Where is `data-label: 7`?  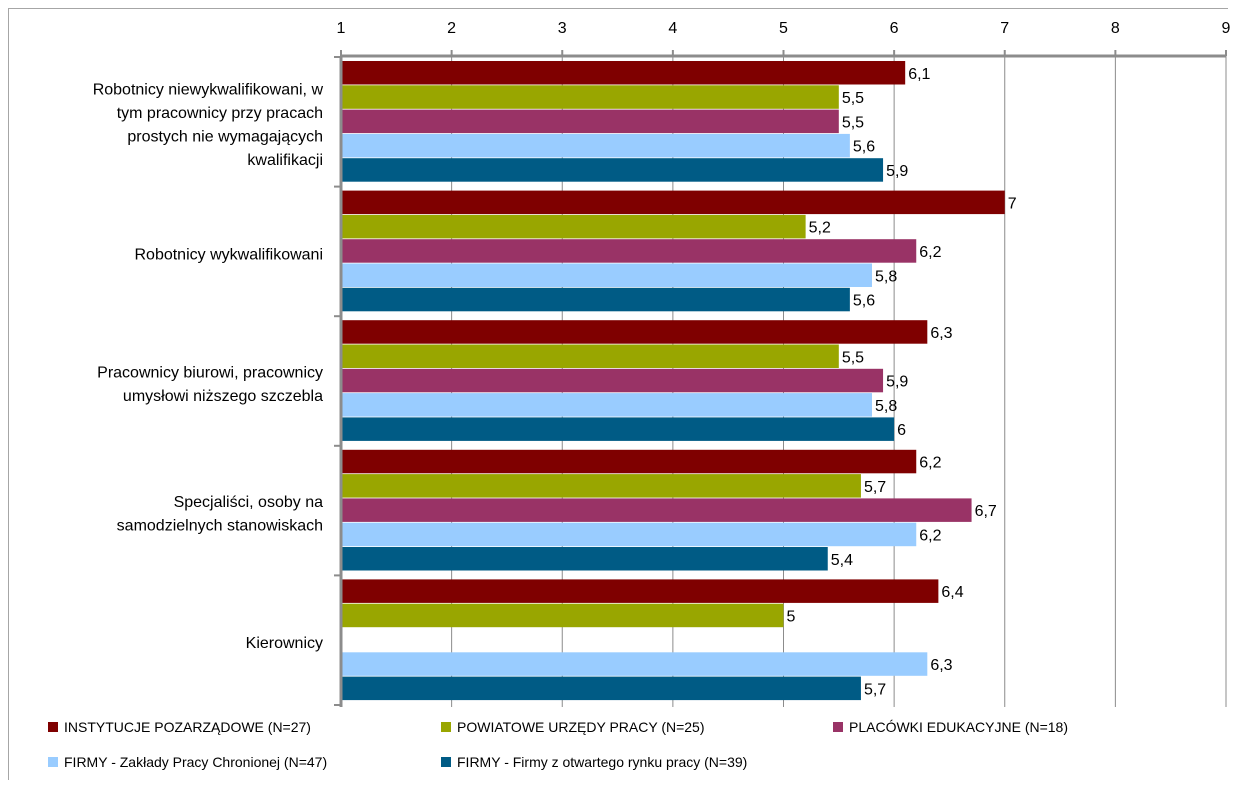 data-label: 7 is located at coordinates (1012, 203).